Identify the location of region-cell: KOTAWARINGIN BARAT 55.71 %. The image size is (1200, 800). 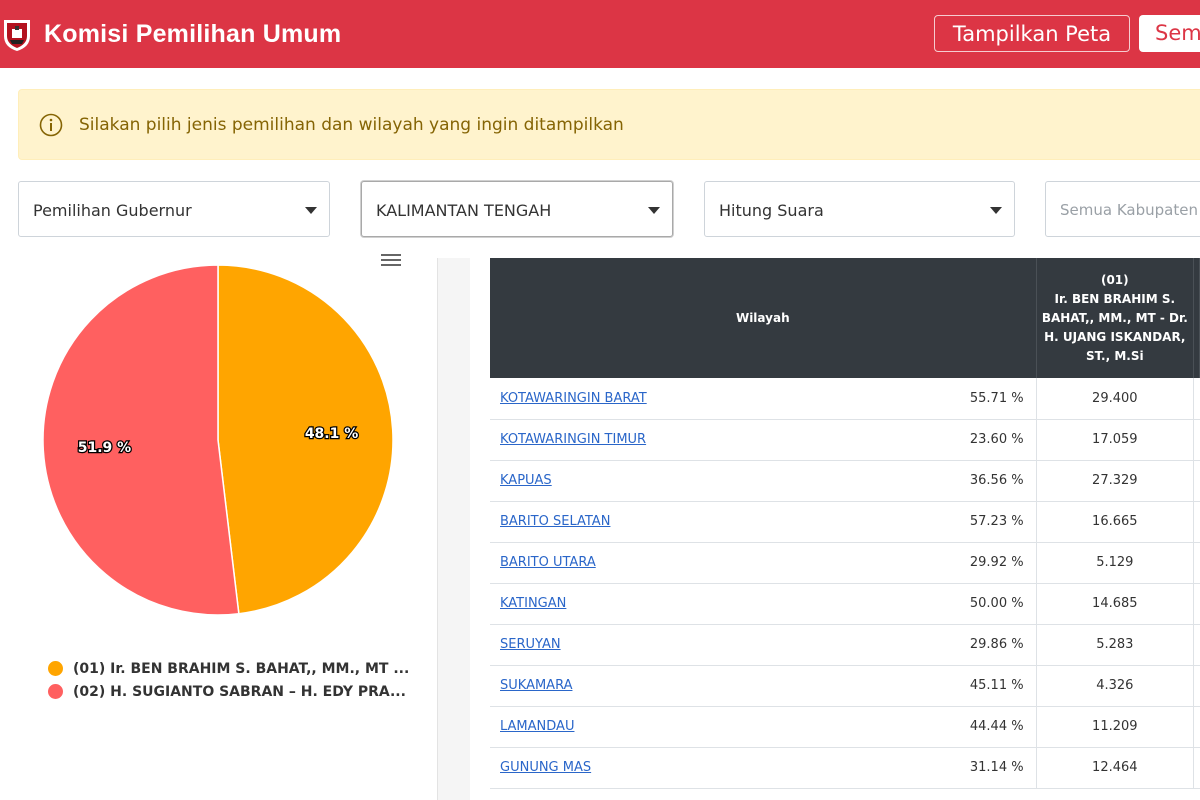
(763, 399).